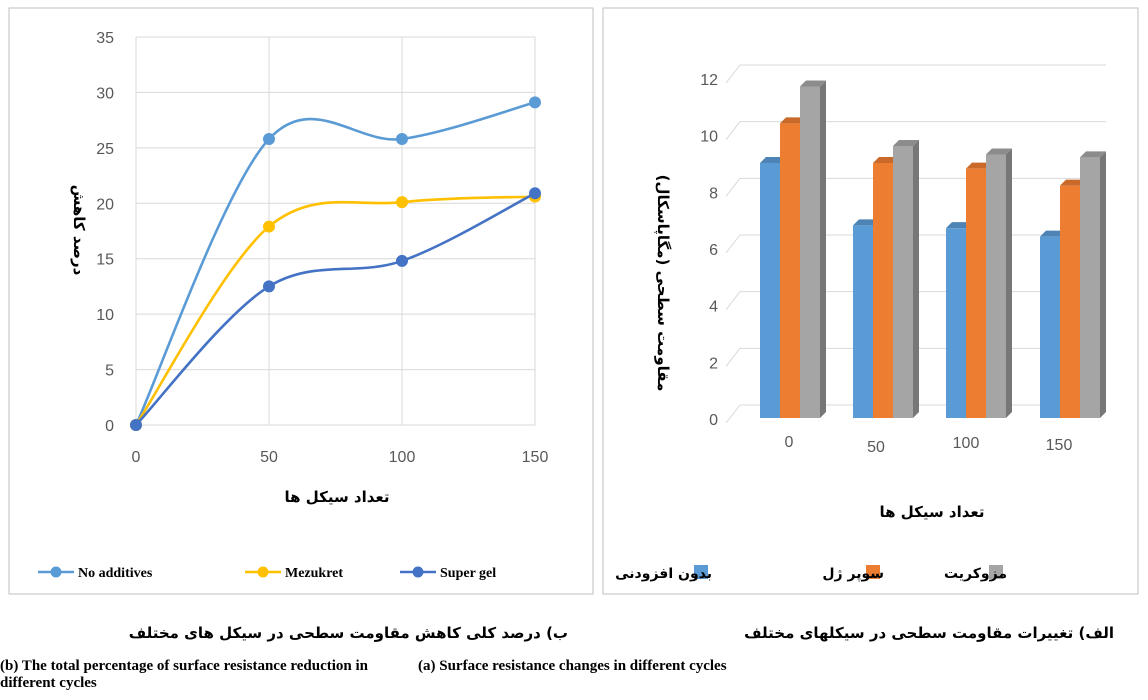 The height and width of the screenshot is (700, 1148). I want to click on y-tick-label: 10, so click(105, 315).